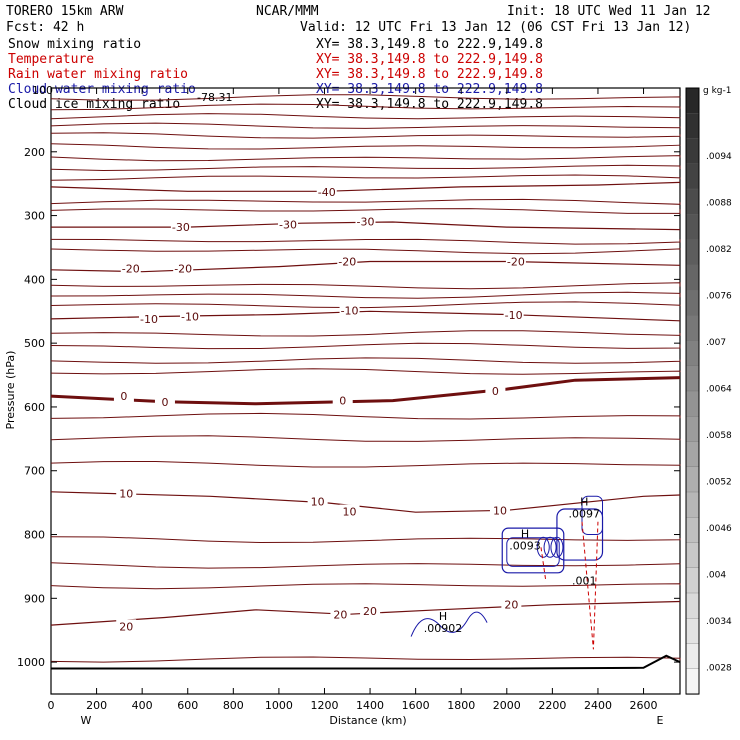  Describe the element at coordinates (51, 705) in the screenshot. I see `x-tick-label: 0` at that location.